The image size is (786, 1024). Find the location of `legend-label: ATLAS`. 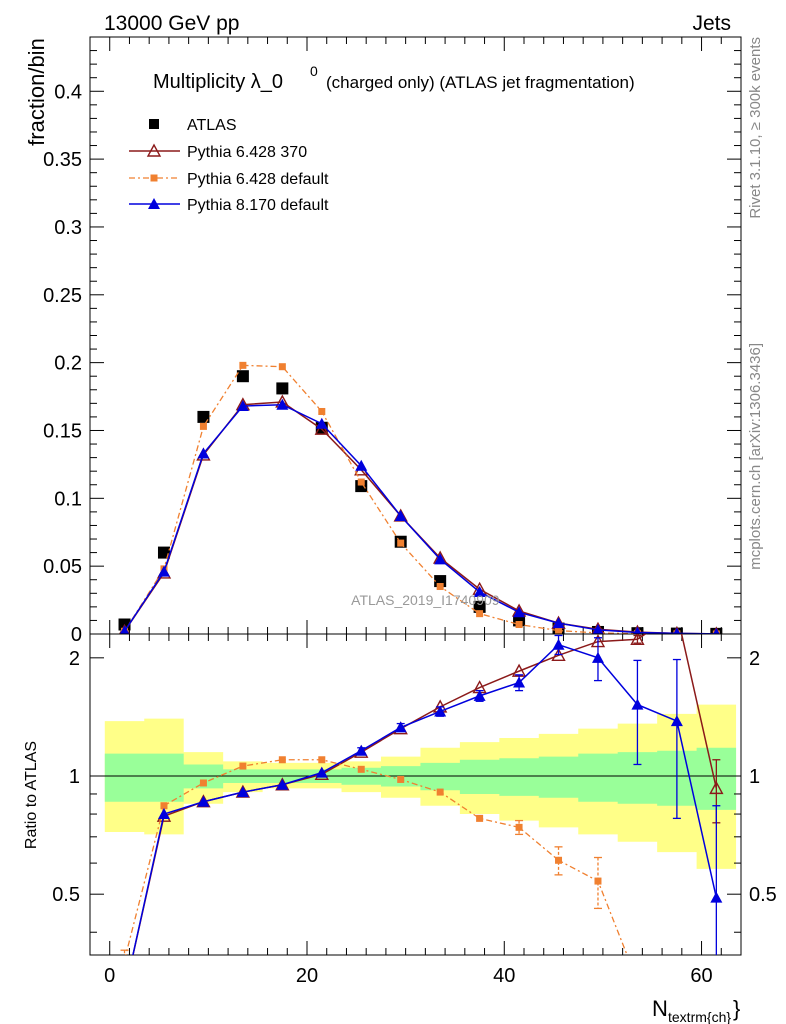

legend-label: ATLAS is located at coordinates (212, 125).